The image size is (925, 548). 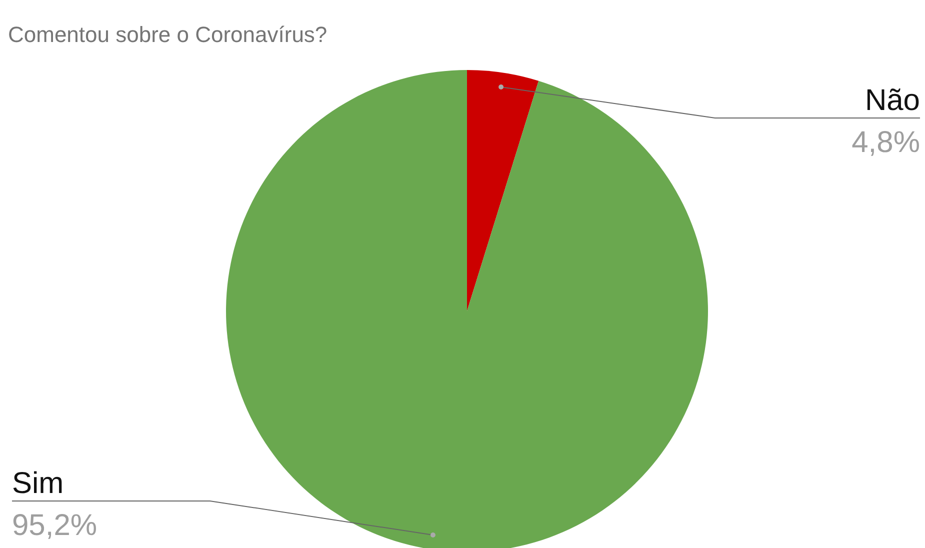 What do you see at coordinates (38, 483) in the screenshot?
I see `slice-label: Sim` at bounding box center [38, 483].